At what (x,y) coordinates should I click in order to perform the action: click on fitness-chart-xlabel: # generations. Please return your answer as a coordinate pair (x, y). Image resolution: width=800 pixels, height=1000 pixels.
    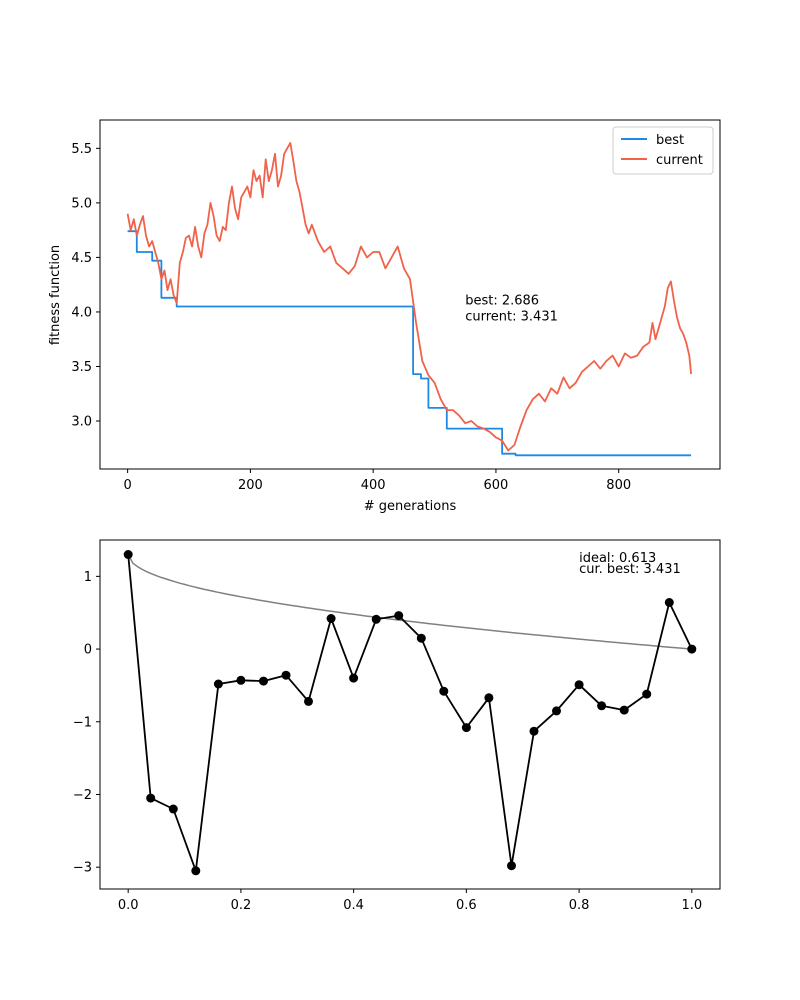
    Looking at the image, I should click on (410, 506).